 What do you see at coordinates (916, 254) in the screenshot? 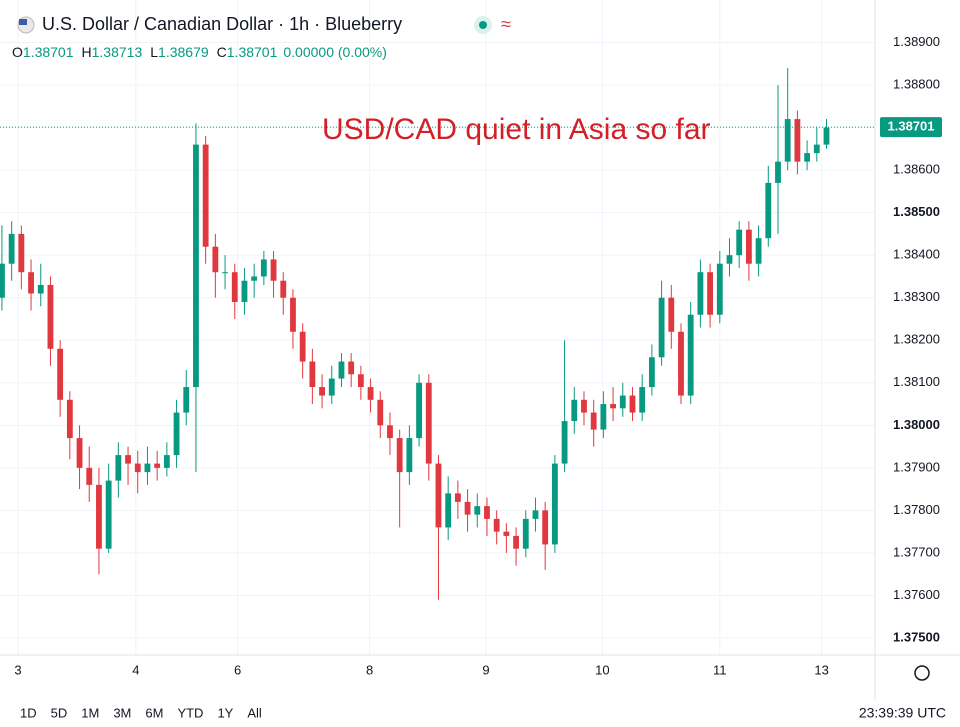
I see `y-tick-label: 1.38400` at bounding box center [916, 254].